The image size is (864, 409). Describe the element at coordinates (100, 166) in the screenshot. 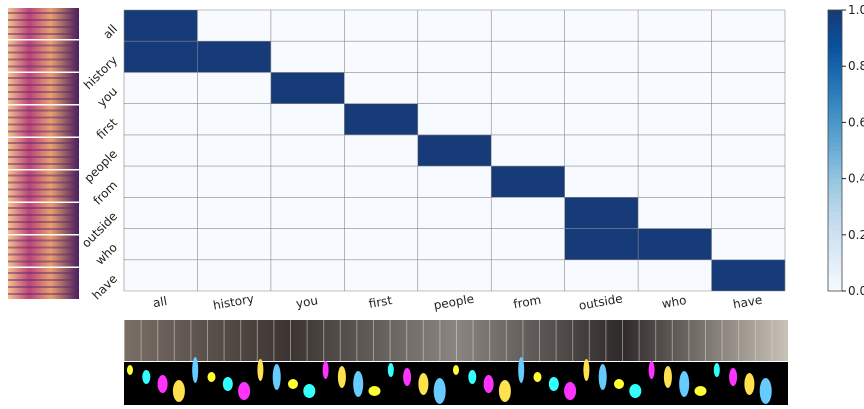

I see `y-tick-label: people` at that location.